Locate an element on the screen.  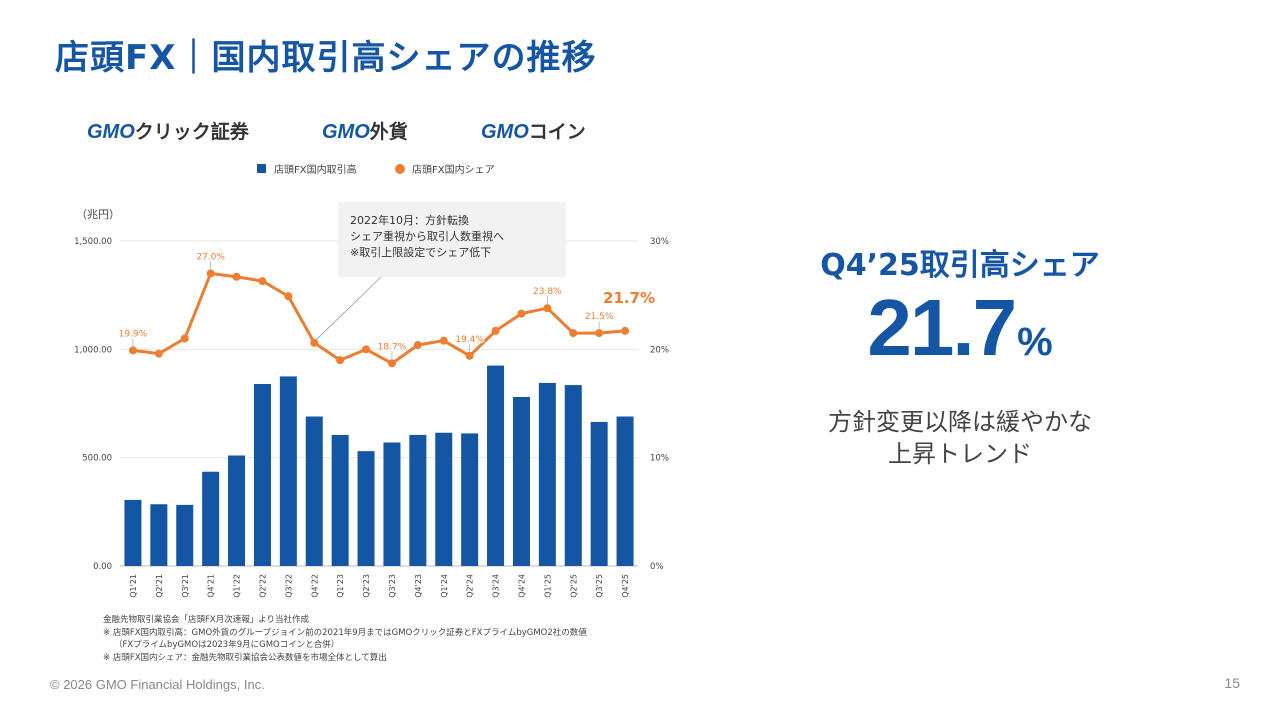
footnote: ※ 店頭FX国内シェア：金融先物取引業協会公表数値を市場全体として算出 is located at coordinates (245, 657).